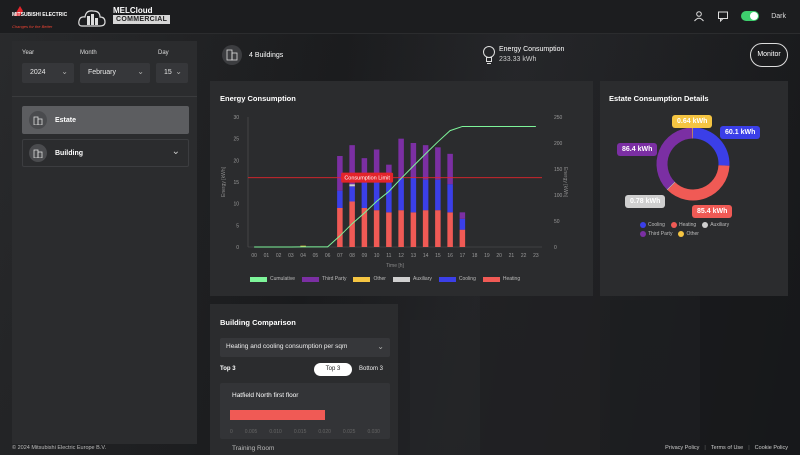 Image resolution: width=800 pixels, height=455 pixels. I want to click on y-tick-label: 15, so click(236, 183).